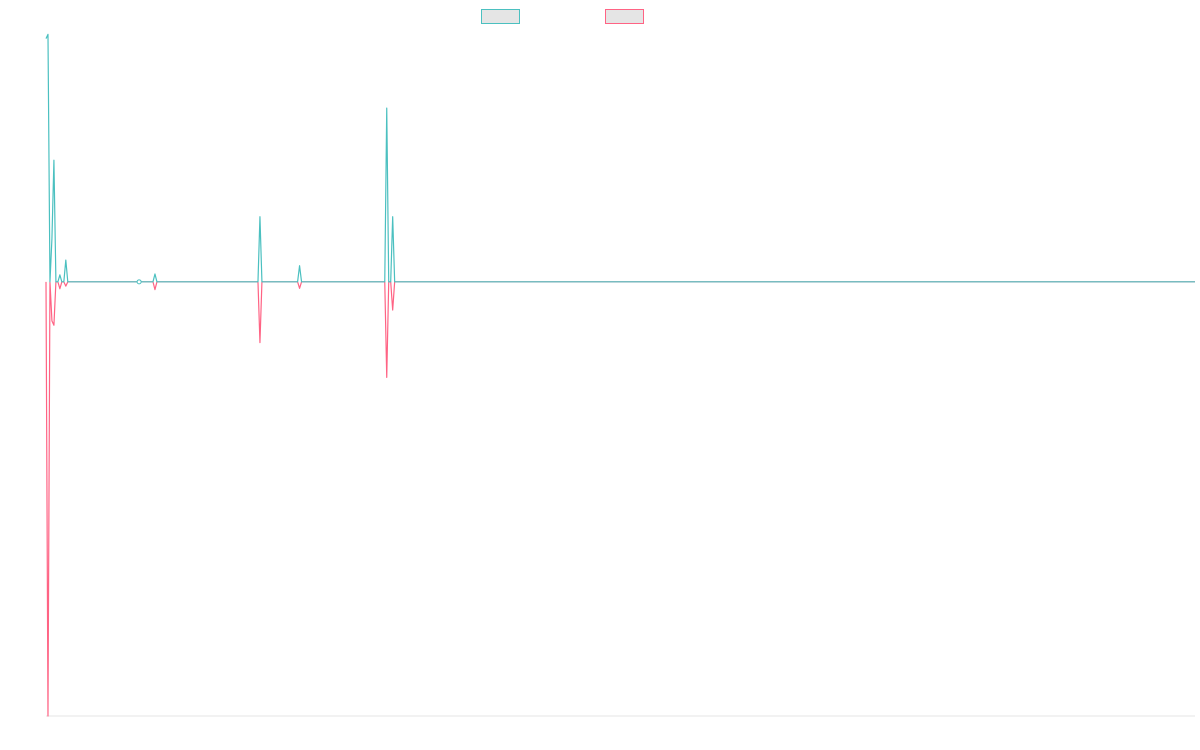 The width and height of the screenshot is (1200, 750). What do you see at coordinates (500, 16) in the screenshot?
I see `legend-swatch-series-a` at bounding box center [500, 16].